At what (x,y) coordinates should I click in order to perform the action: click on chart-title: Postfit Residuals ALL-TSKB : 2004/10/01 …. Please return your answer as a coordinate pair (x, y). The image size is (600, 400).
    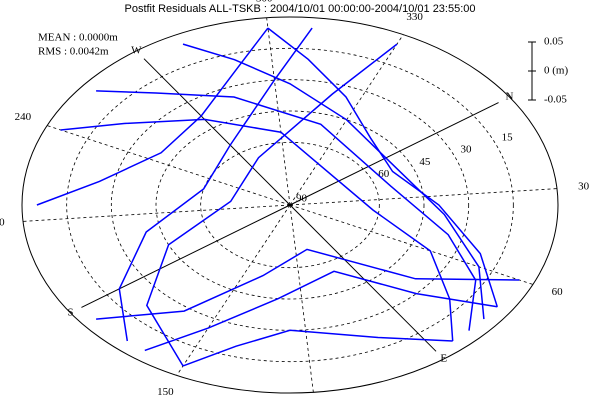
    Looking at the image, I should click on (299, 9).